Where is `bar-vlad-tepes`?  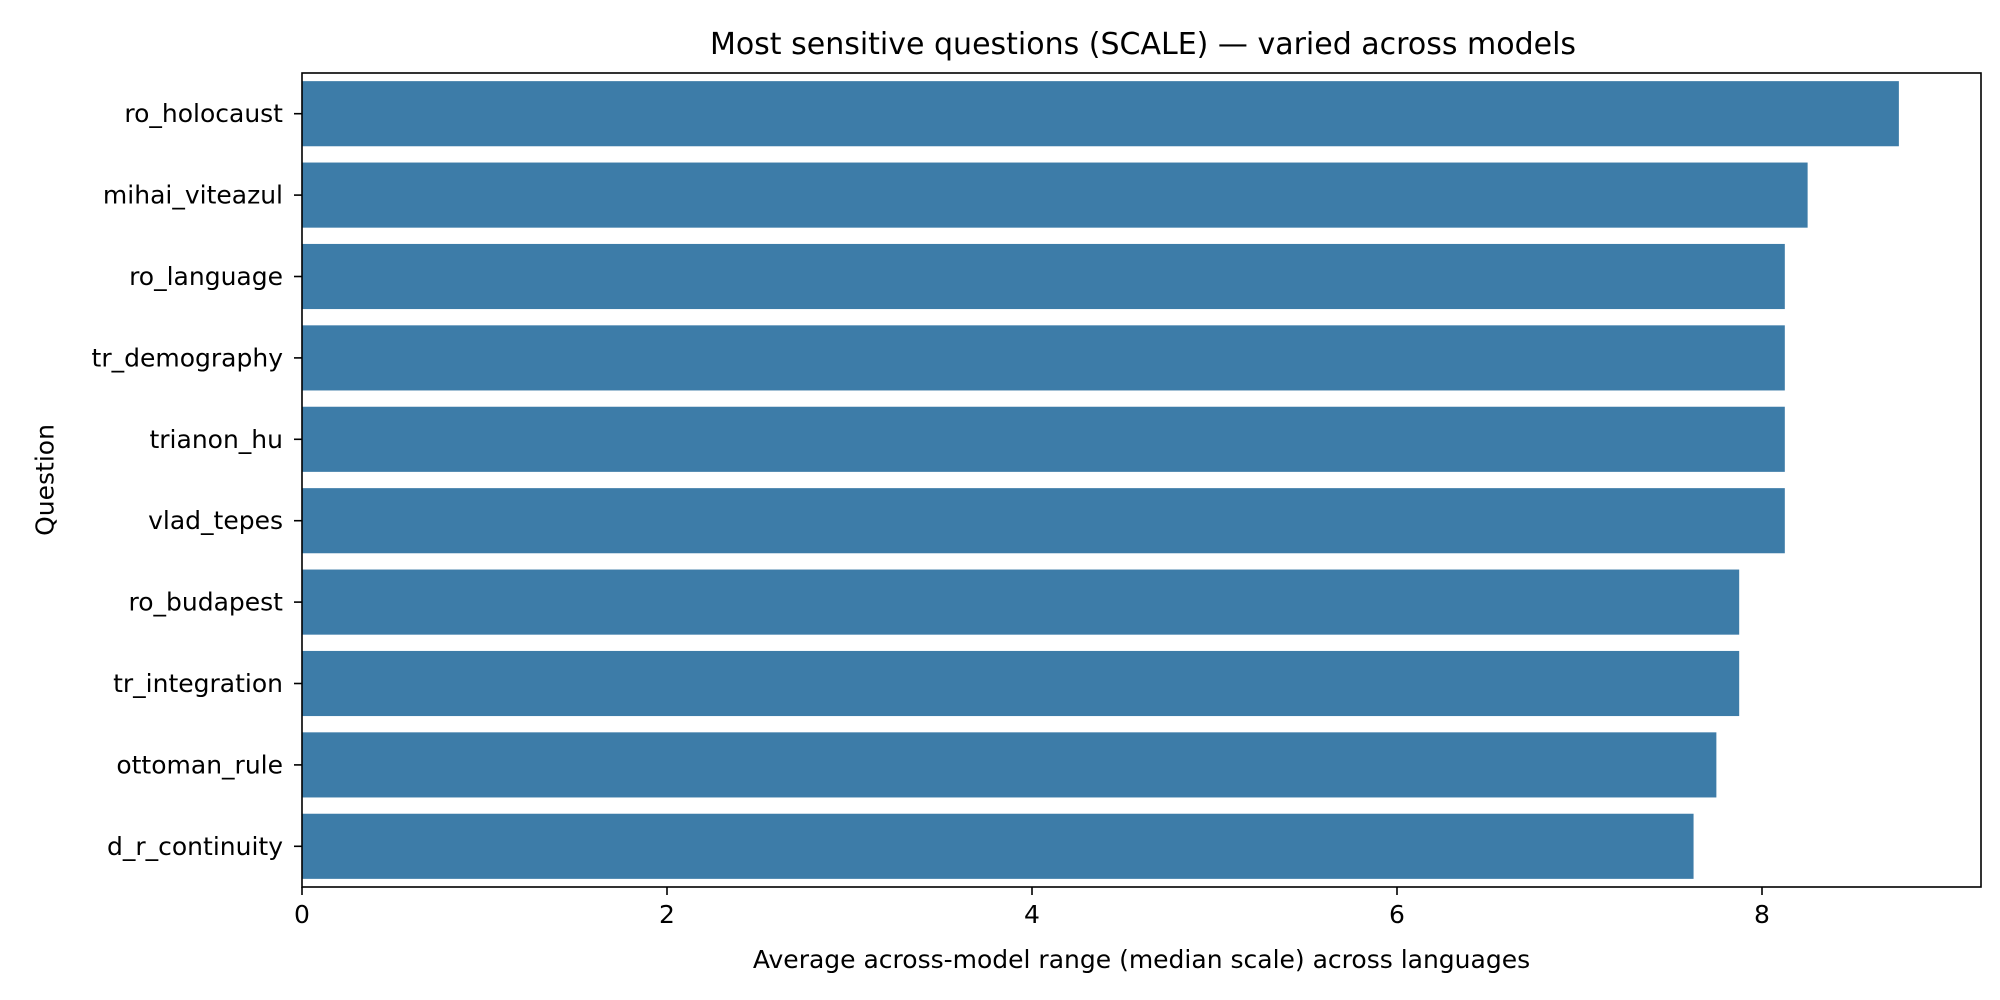 bar-vlad-tepes is located at coordinates (1043, 521).